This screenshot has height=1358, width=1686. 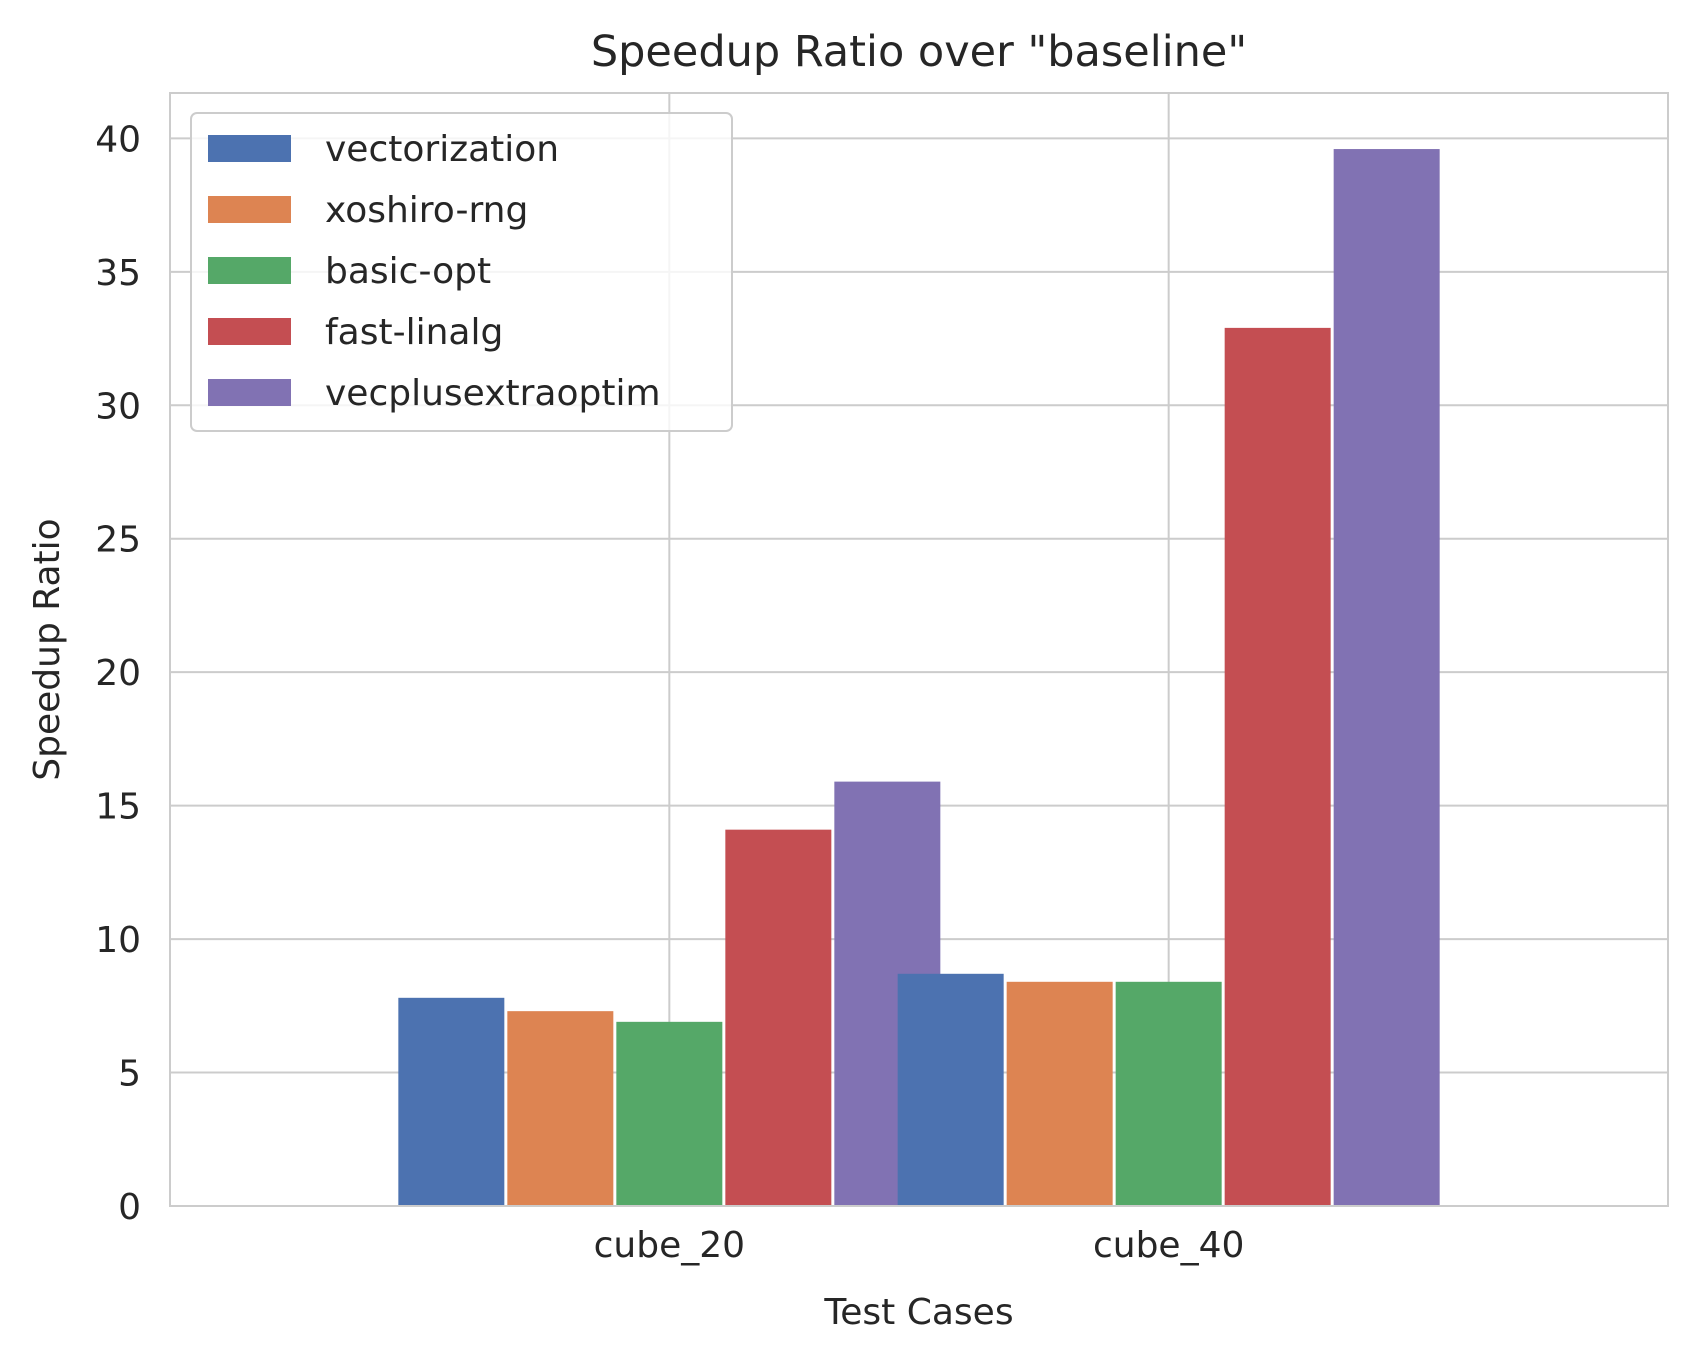 What do you see at coordinates (118, 807) in the screenshot?
I see `y-tick-label: 15` at bounding box center [118, 807].